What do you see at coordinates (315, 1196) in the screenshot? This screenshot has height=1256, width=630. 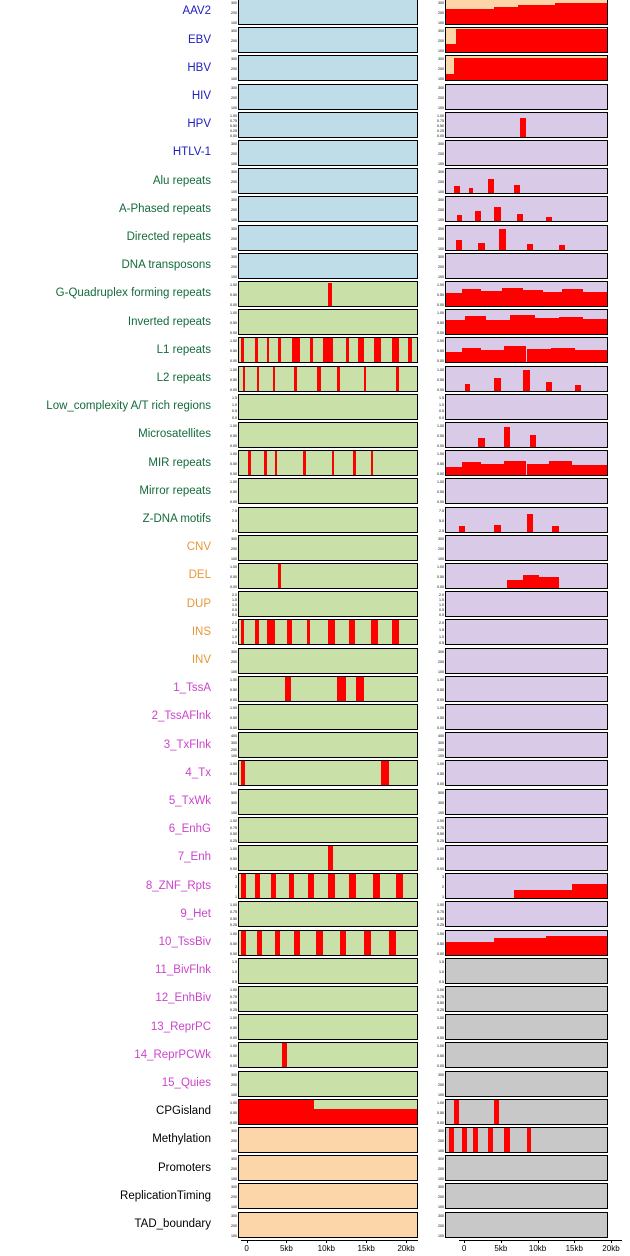 I see `track-row: ReplicationTiming 300 200 100 300 200 100` at bounding box center [315, 1196].